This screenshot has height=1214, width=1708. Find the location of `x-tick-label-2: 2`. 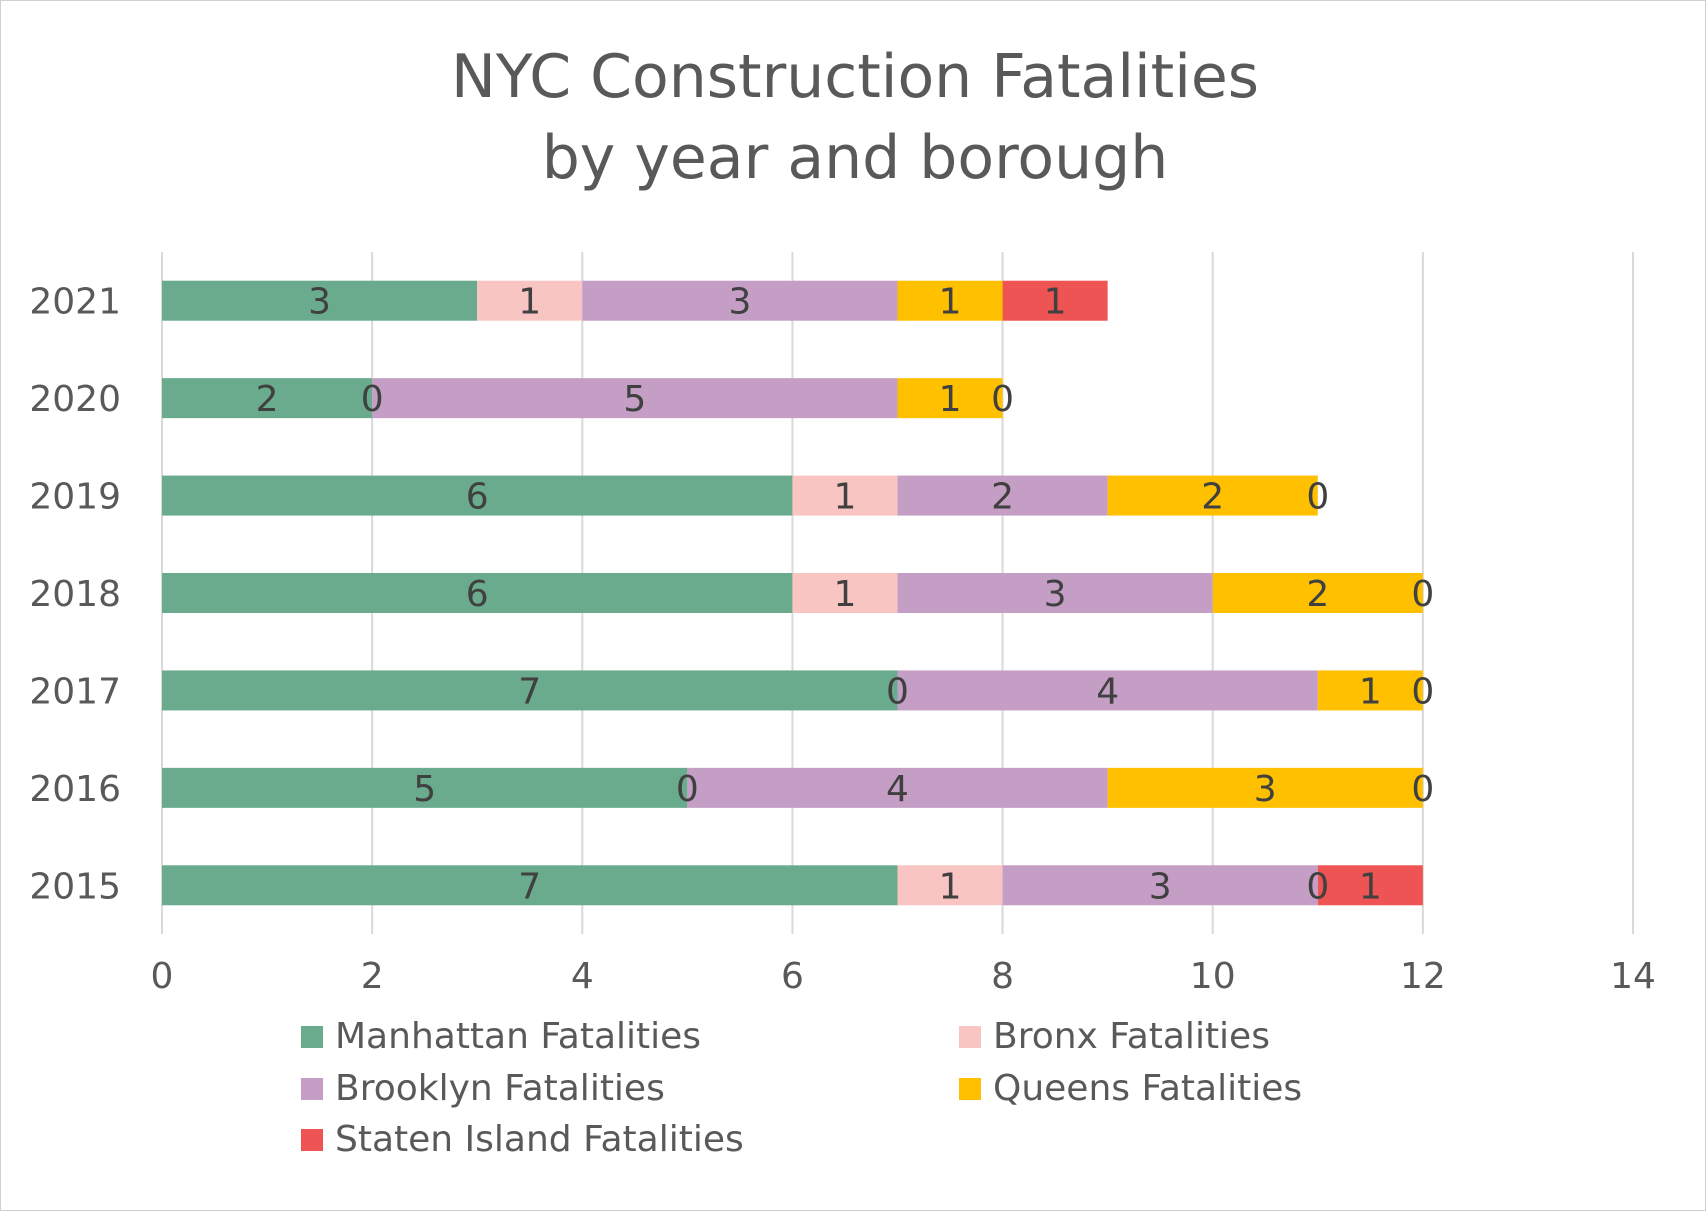

x-tick-label-2: 2 is located at coordinates (372, 976).